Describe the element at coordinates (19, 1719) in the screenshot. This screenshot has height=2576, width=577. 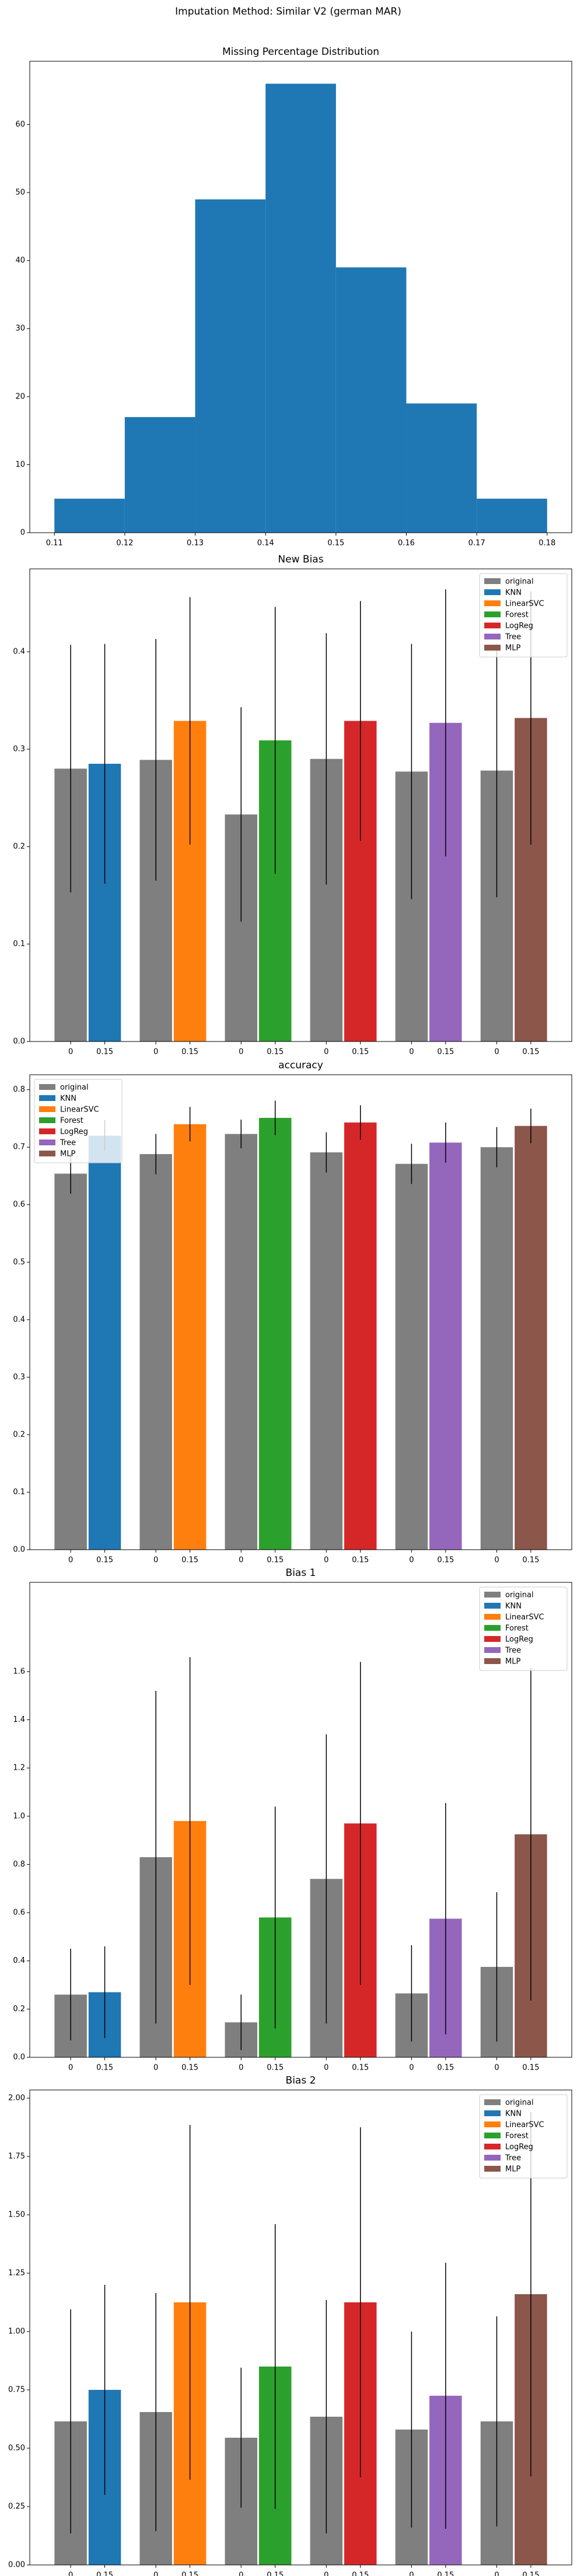
I see `y-tick-label: 1.4` at that location.